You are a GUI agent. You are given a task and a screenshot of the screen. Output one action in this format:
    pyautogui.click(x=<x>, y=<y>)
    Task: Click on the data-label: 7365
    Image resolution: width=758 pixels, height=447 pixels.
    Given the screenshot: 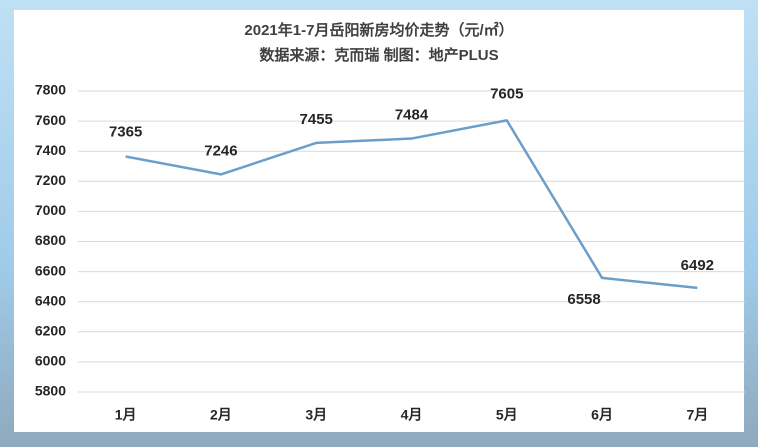 What is the action you would take?
    pyautogui.click(x=125, y=131)
    